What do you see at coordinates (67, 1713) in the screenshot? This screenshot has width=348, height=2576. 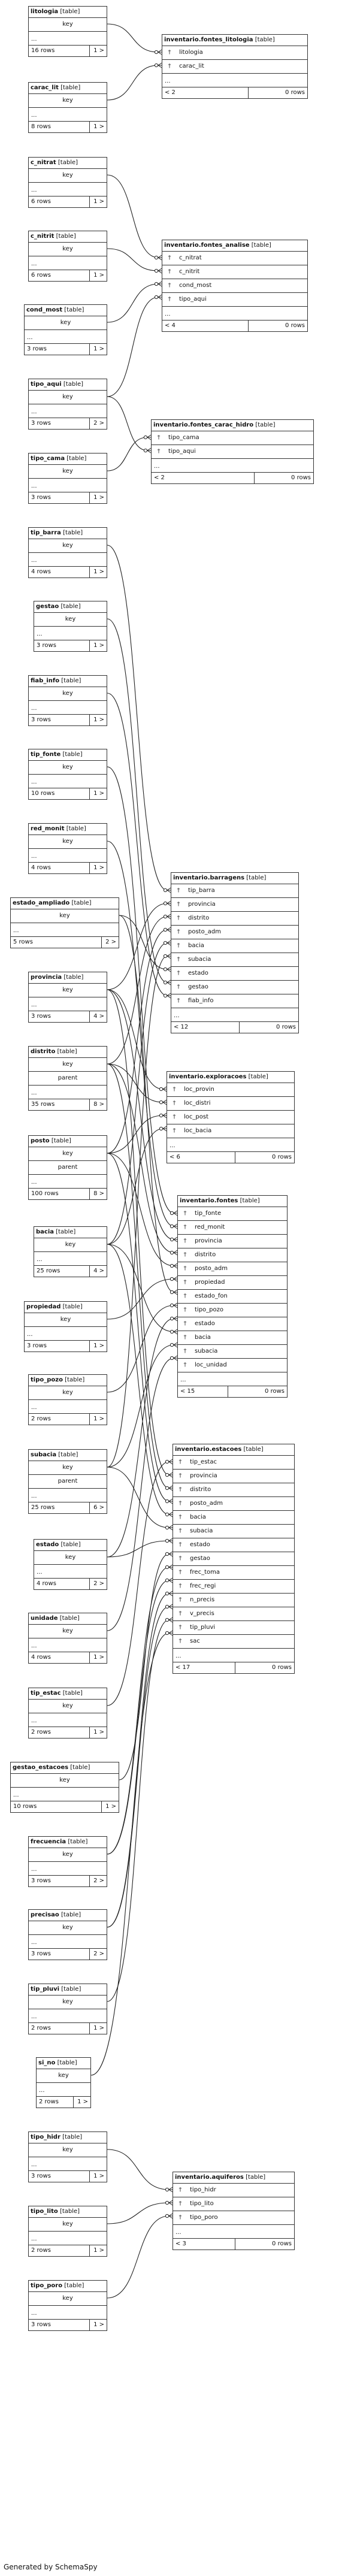 I see `table-tip-estac: tip_estac [table] key... 2 rows 1 >` at bounding box center [67, 1713].